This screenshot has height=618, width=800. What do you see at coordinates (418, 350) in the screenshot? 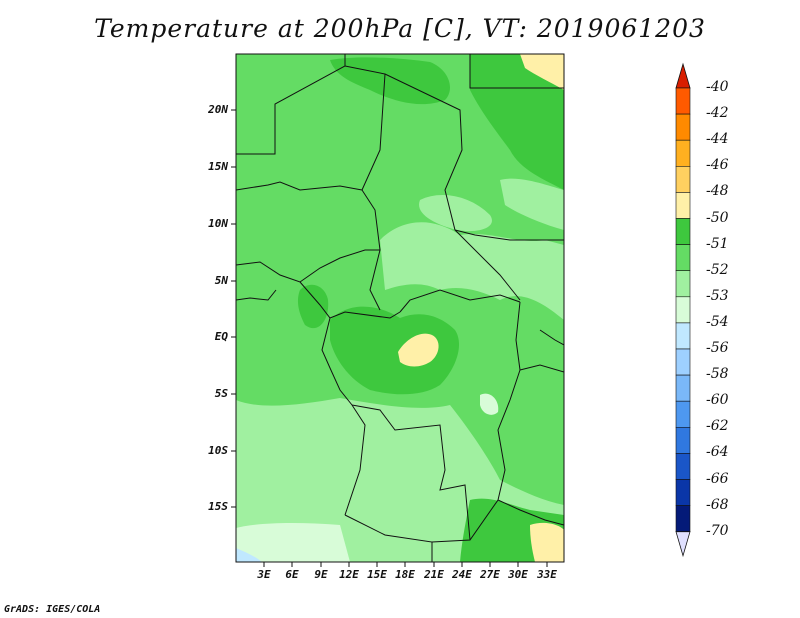
I see `field-band-51-center` at bounding box center [418, 350].